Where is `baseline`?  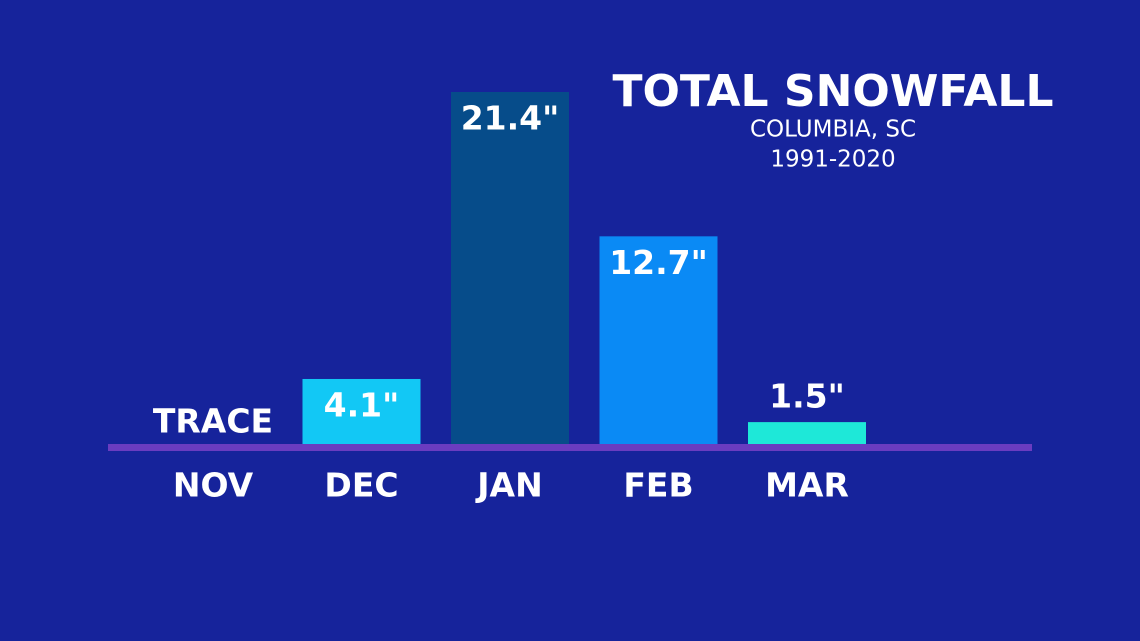
baseline is located at coordinates (570, 447).